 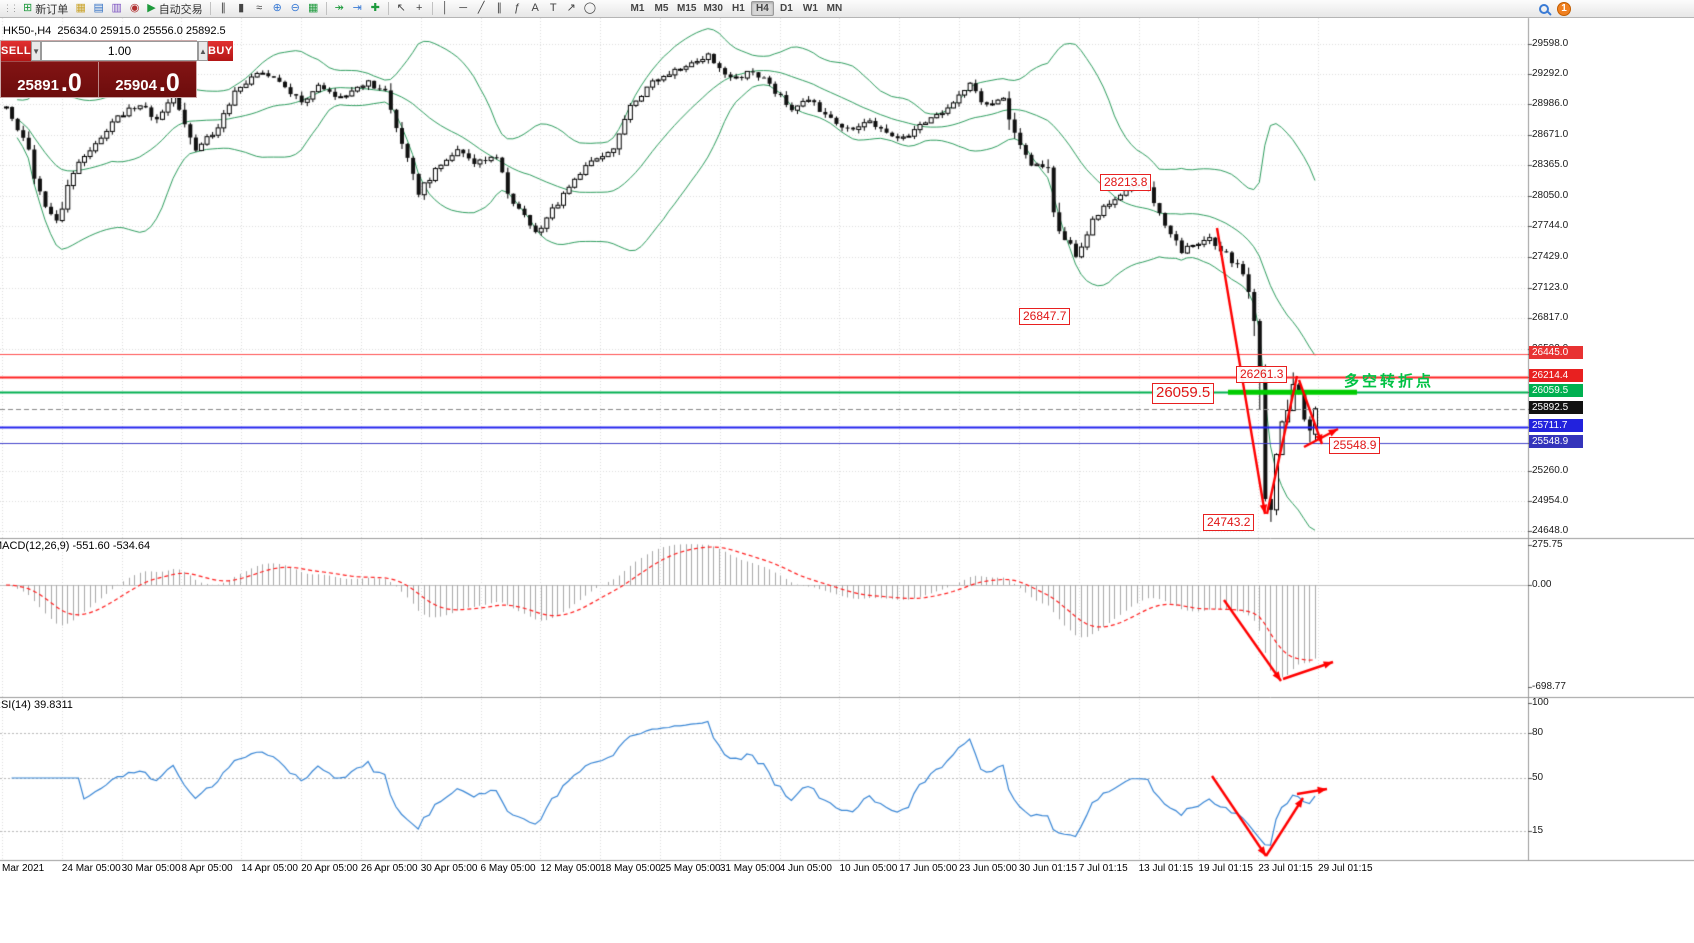 I want to click on toolbar-grip: ⋮⋮, so click(x=11, y=8).